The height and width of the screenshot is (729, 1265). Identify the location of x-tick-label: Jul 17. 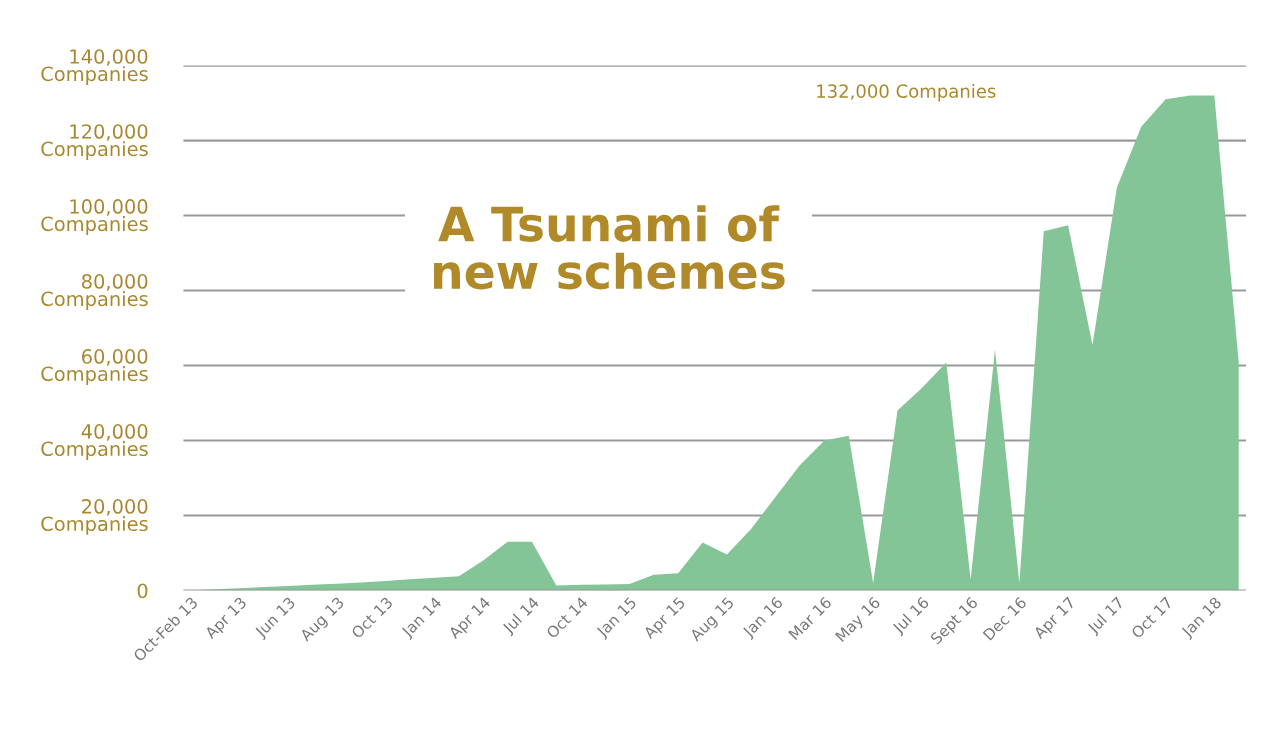
(1106, 616).